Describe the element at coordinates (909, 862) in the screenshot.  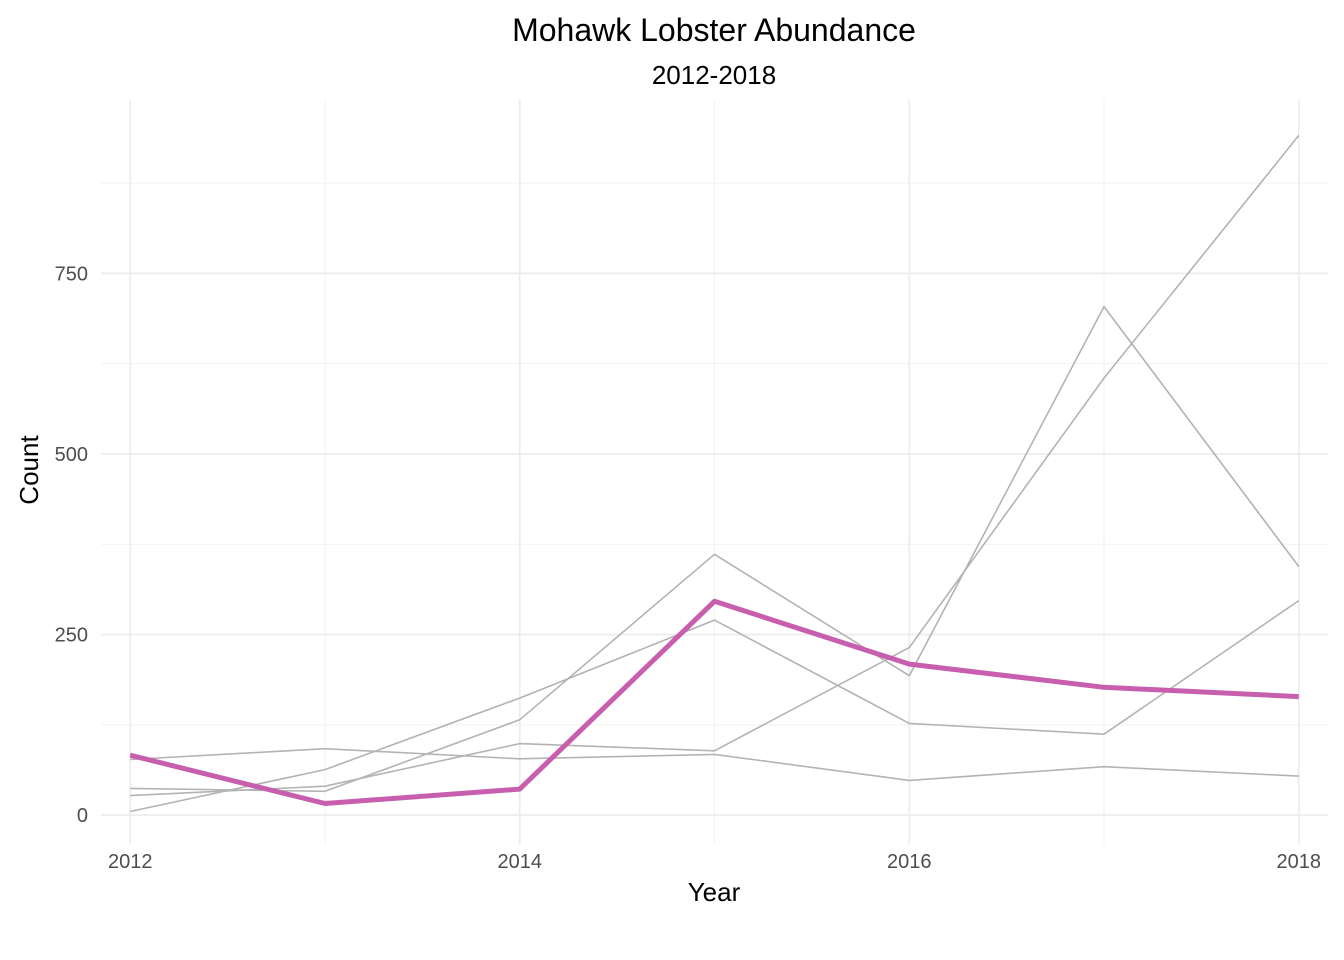
I see `x-tick-label: 2016` at that location.